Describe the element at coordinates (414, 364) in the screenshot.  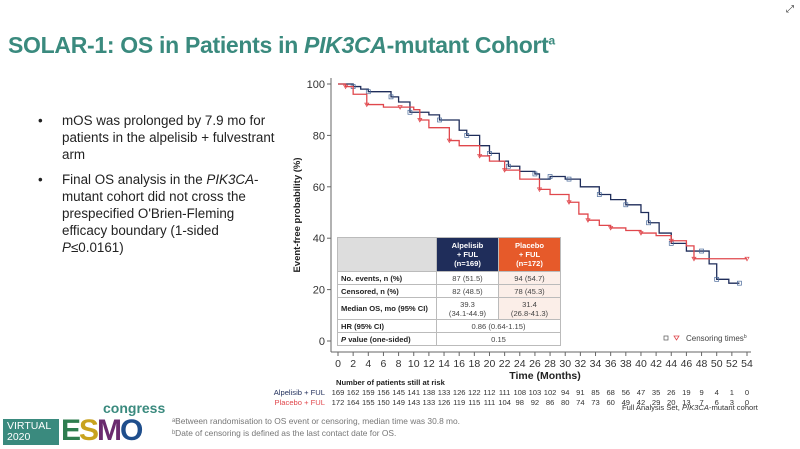
I see `x-tick-label: 10` at that location.